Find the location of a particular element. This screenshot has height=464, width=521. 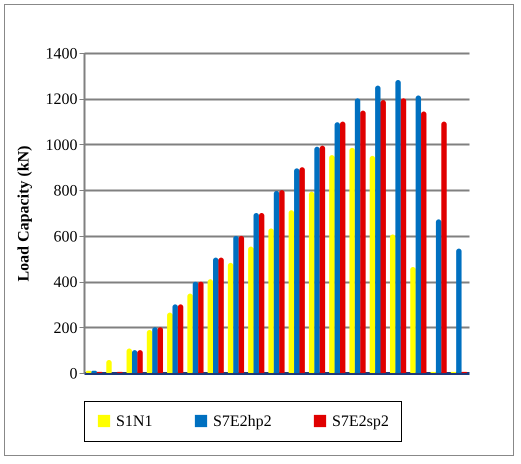

y-tick-label: 200 is located at coordinates (66, 328).